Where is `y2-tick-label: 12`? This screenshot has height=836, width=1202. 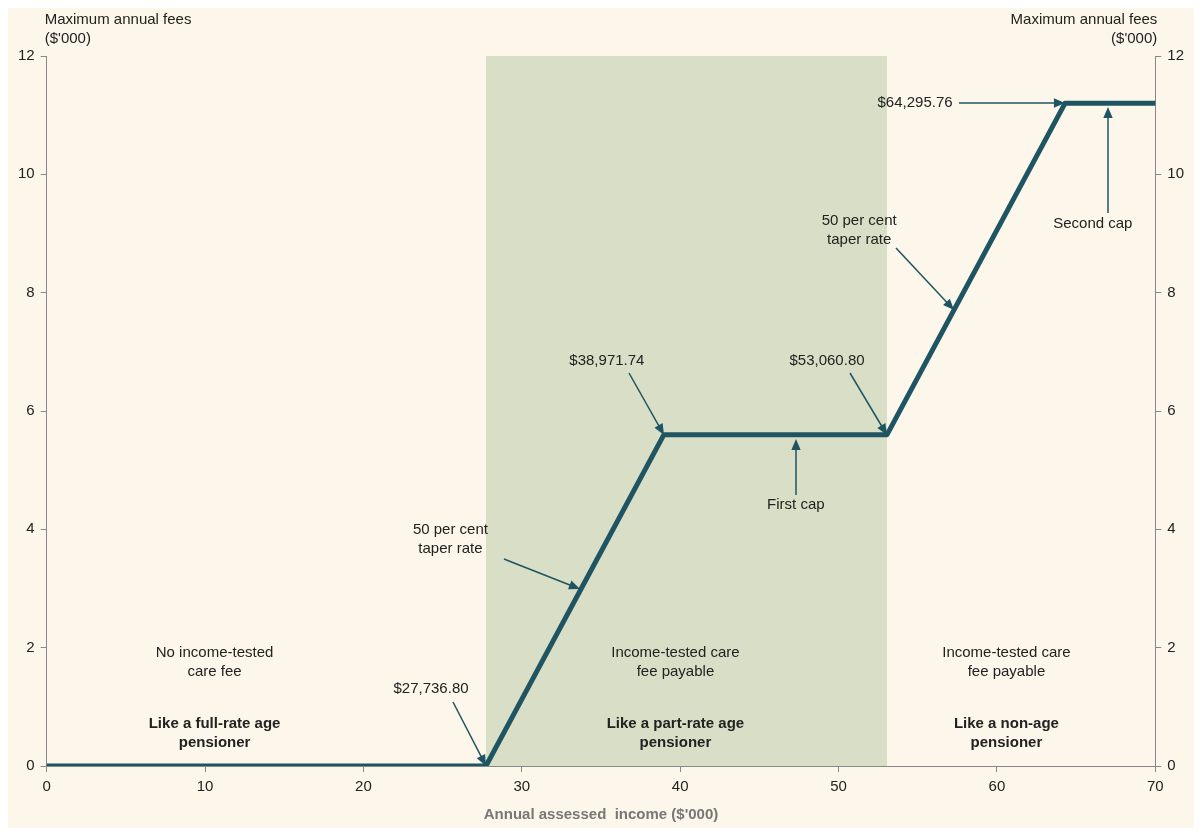
y2-tick-label: 12 is located at coordinates (1175, 55).